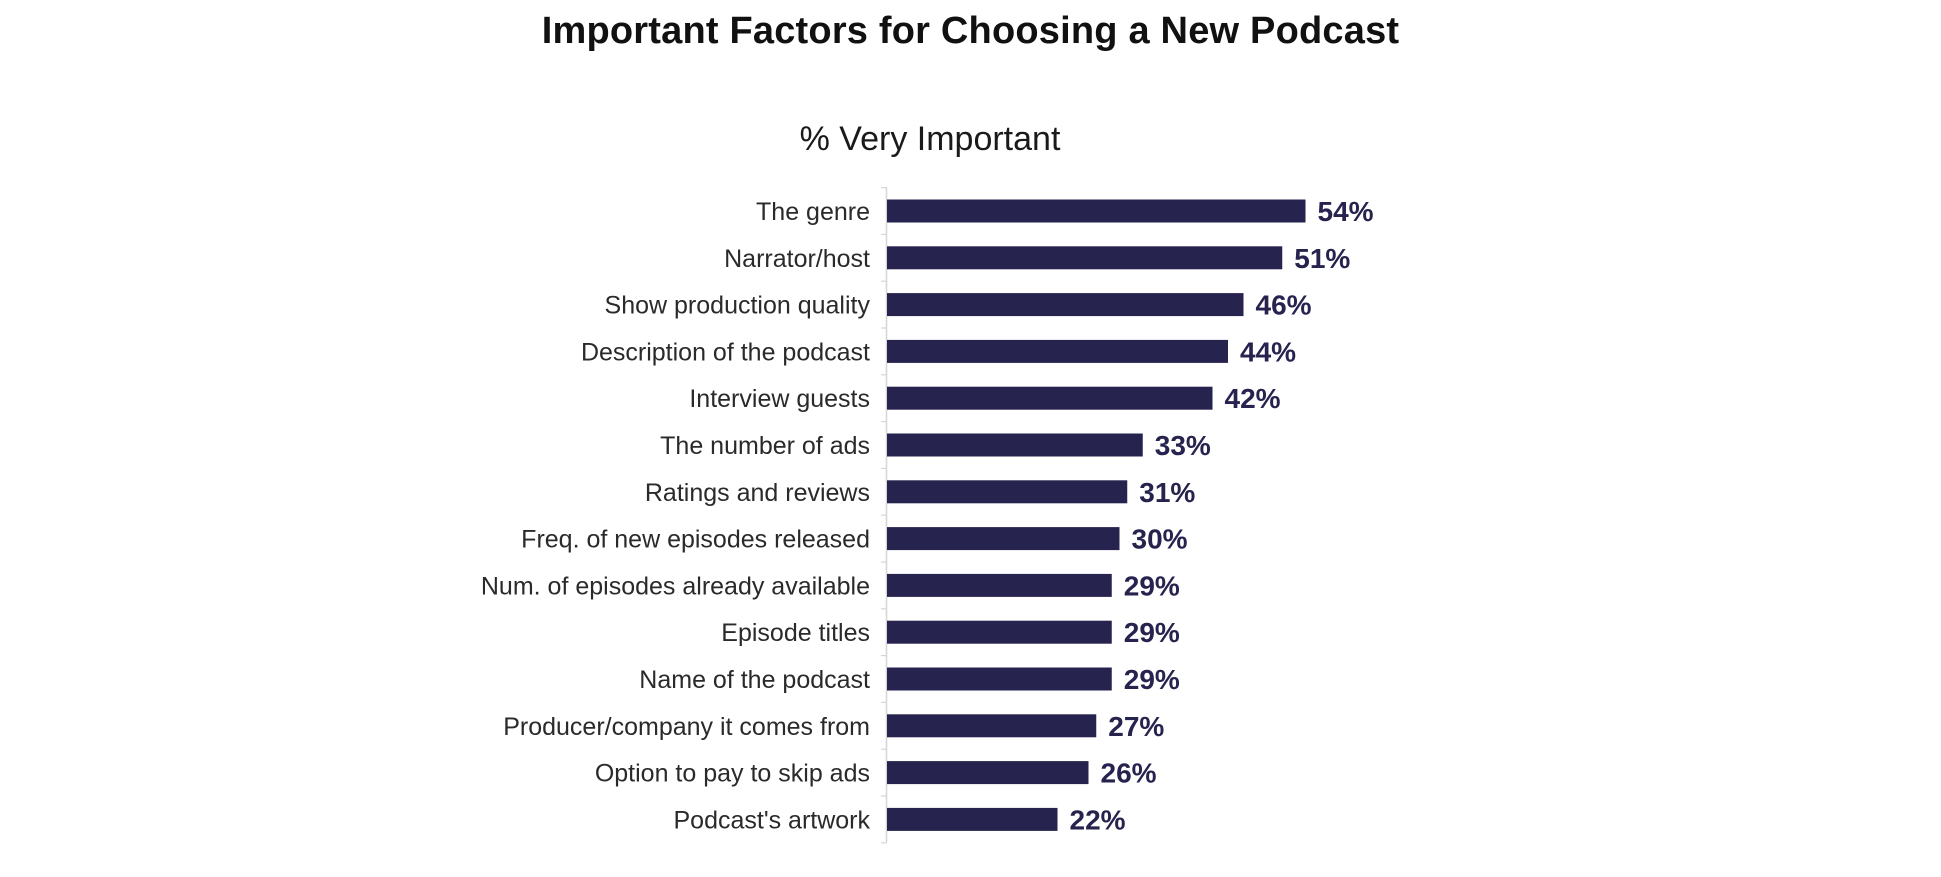 This screenshot has width=1941, height=877. What do you see at coordinates (732, 774) in the screenshot?
I see `category-label: Option to pay to skip ads` at bounding box center [732, 774].